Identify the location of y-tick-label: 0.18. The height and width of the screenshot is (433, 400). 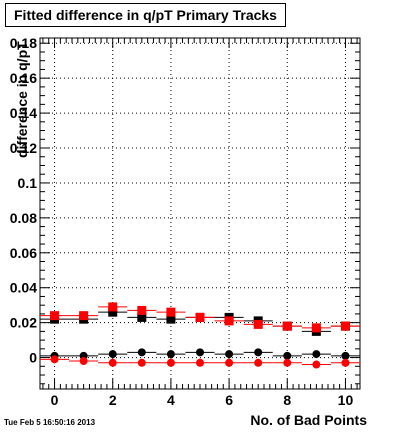
(23, 43).